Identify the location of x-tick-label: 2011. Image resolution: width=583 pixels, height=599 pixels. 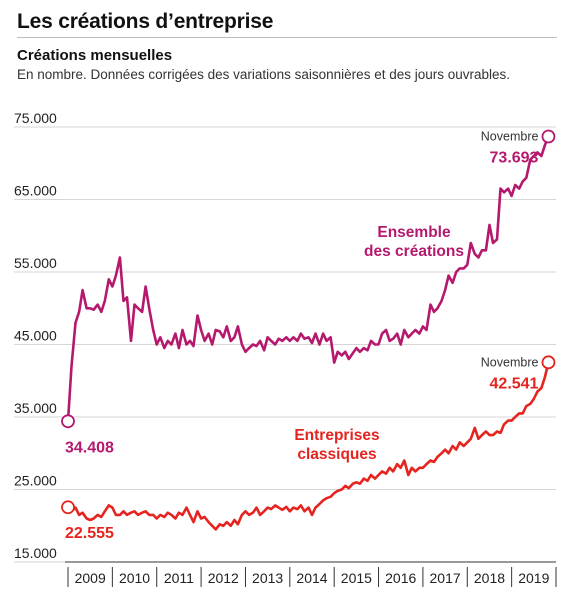
(179, 578).